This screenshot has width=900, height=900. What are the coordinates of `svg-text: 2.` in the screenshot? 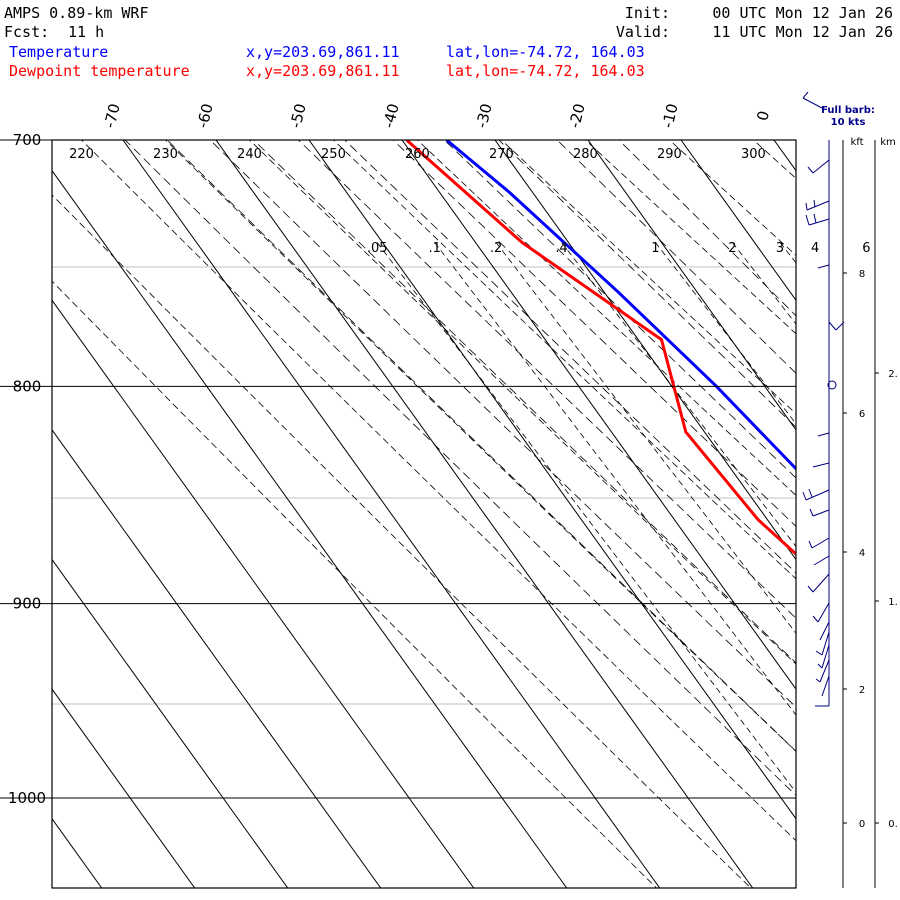 It's located at (893, 374).